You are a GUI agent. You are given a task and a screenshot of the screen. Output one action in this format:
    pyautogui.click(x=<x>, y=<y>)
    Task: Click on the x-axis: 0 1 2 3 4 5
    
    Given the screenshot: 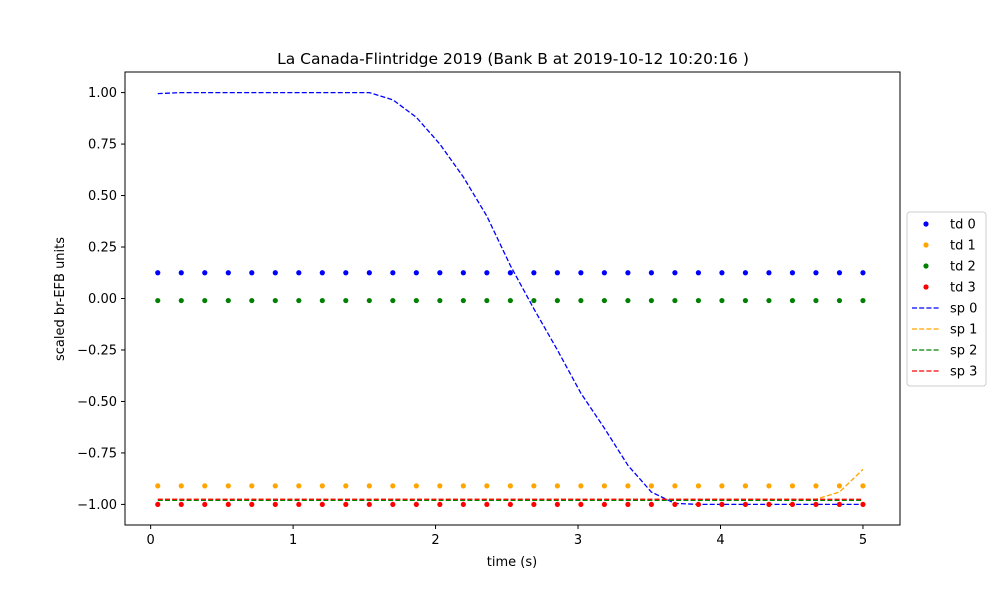 What is the action you would take?
    pyautogui.click(x=507, y=536)
    